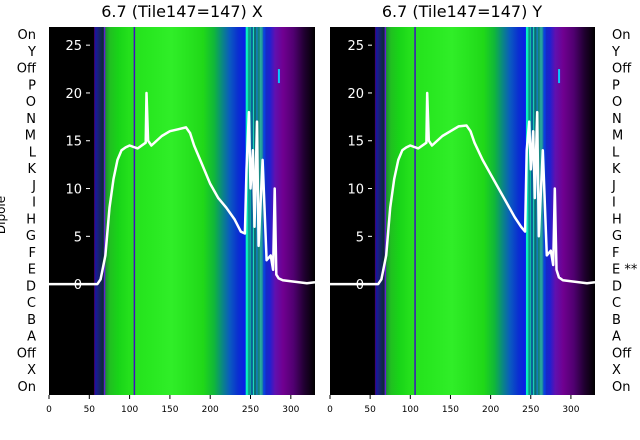  What do you see at coordinates (625, 270) in the screenshot?
I see `dipole-label: E **` at bounding box center [625, 270].